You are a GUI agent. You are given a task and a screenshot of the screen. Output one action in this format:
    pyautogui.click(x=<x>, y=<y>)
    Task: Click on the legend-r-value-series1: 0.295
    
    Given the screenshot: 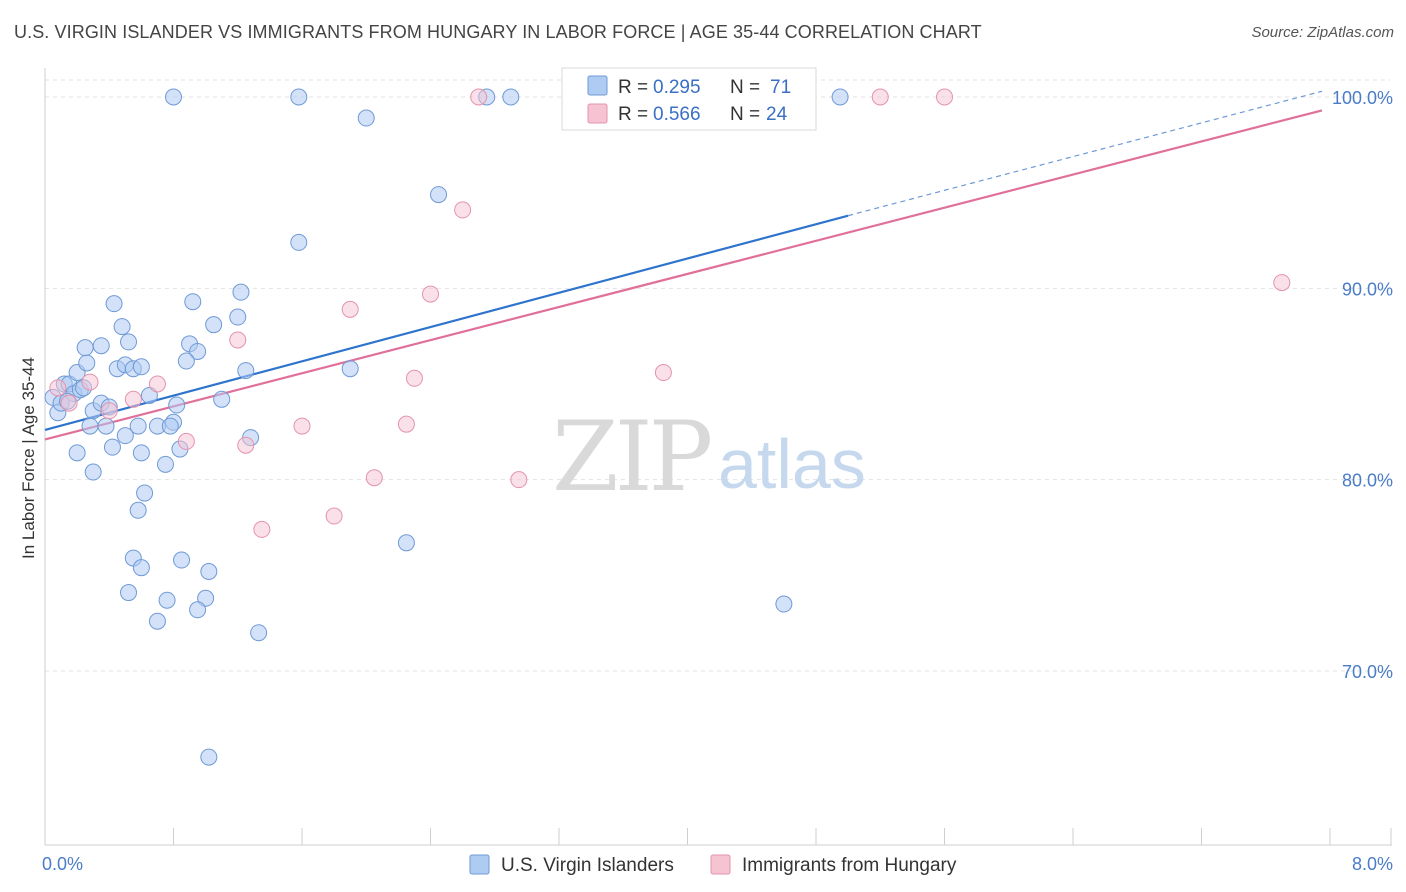 What is the action you would take?
    pyautogui.click(x=677, y=87)
    